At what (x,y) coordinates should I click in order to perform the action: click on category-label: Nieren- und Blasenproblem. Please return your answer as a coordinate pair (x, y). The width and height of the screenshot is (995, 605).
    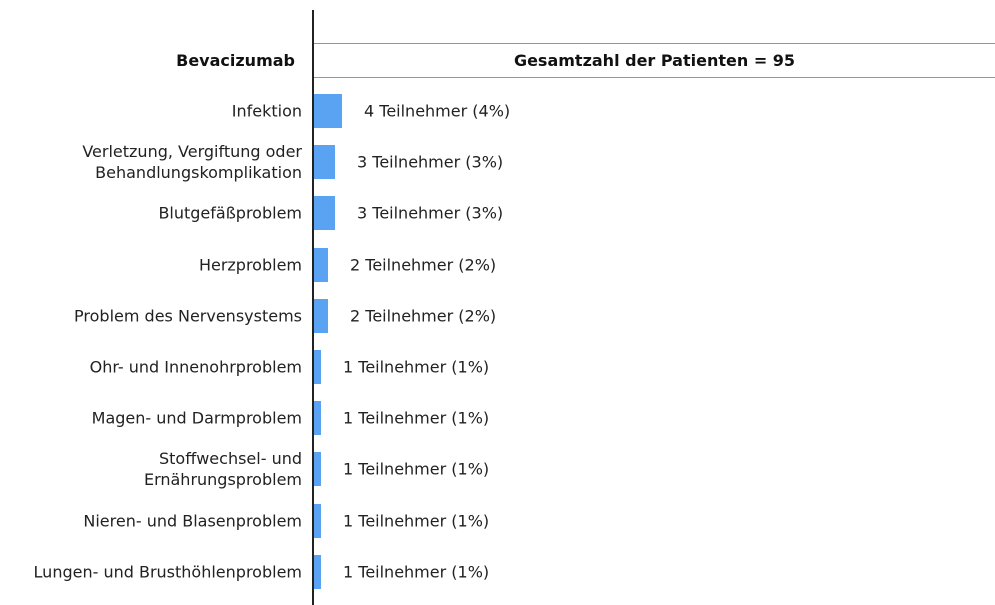
    Looking at the image, I should click on (192, 521).